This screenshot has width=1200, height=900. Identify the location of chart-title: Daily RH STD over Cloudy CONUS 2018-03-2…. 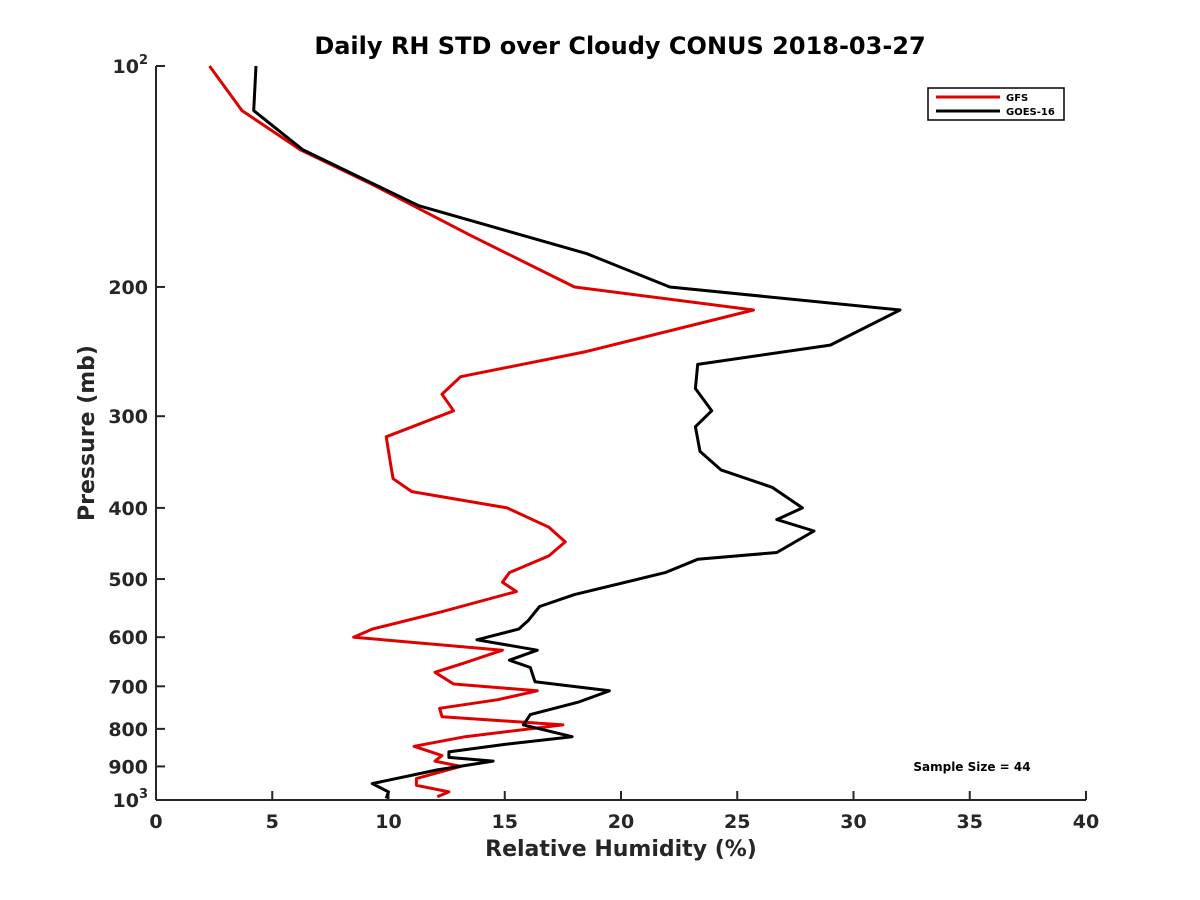
(619, 46).